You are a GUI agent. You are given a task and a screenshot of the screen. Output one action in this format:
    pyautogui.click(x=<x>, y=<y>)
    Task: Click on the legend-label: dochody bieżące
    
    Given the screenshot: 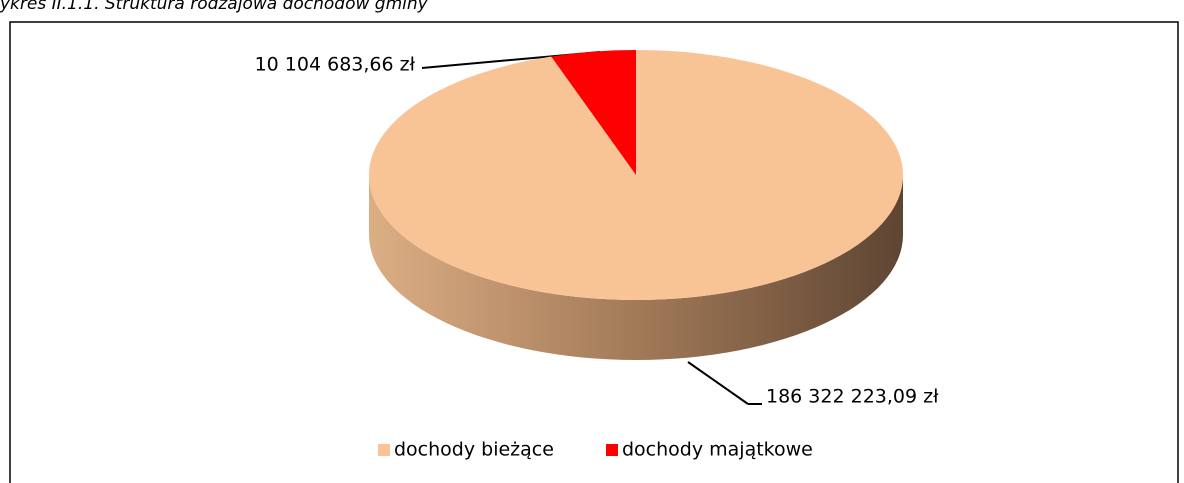 What is the action you would take?
    pyautogui.click(x=474, y=450)
    